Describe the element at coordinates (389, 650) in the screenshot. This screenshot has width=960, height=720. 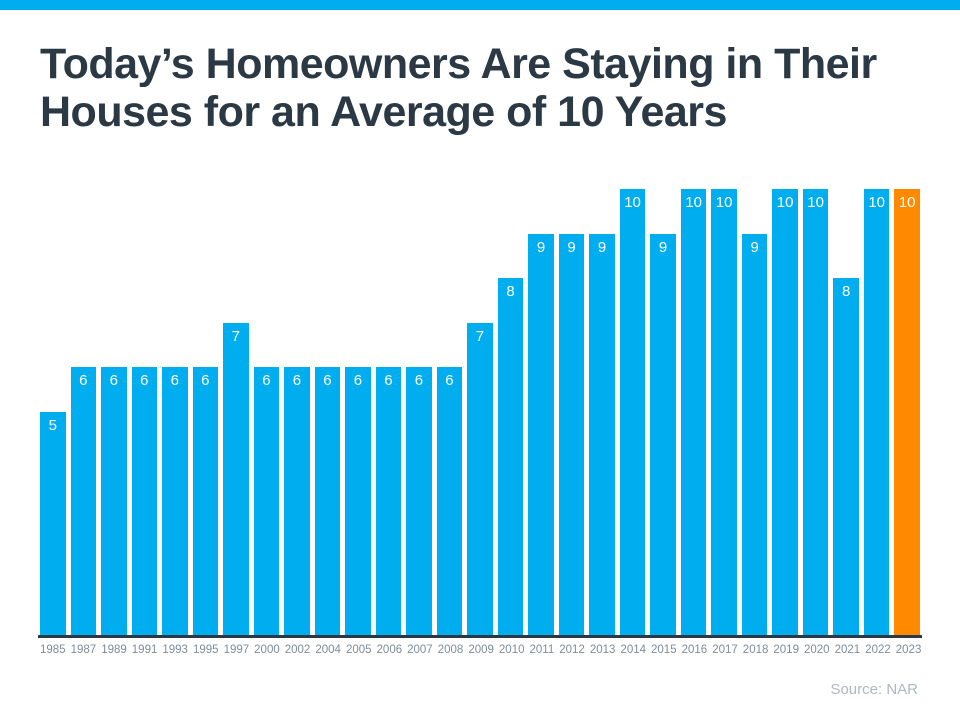
I see `x-axis-label-2006: 2006` at that location.